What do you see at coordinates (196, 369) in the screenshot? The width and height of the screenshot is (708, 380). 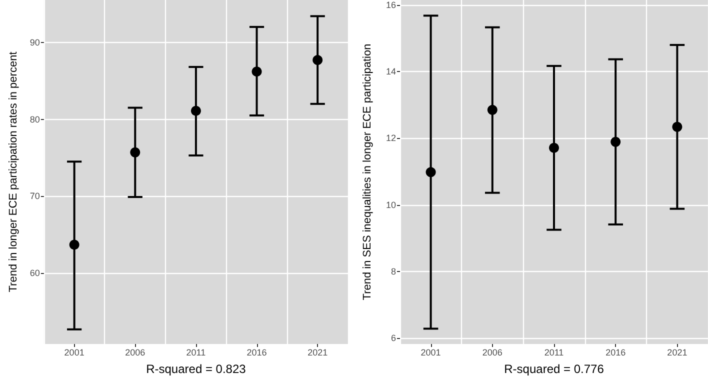 I see `x-axis-title: R-squared = 0.823` at bounding box center [196, 369].